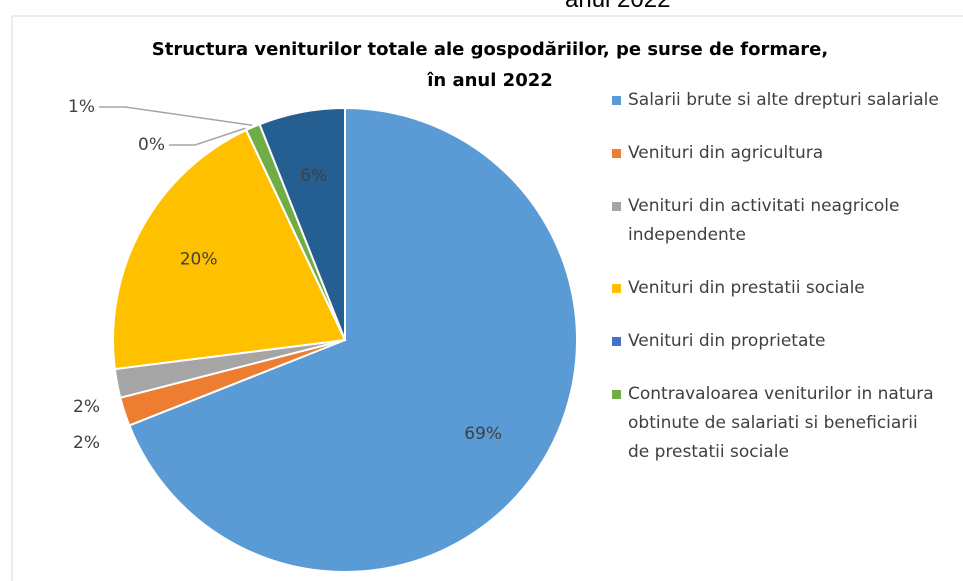 The image size is (963, 581). I want to click on legend-item: Venituri din agricultura, so click(777, 153).